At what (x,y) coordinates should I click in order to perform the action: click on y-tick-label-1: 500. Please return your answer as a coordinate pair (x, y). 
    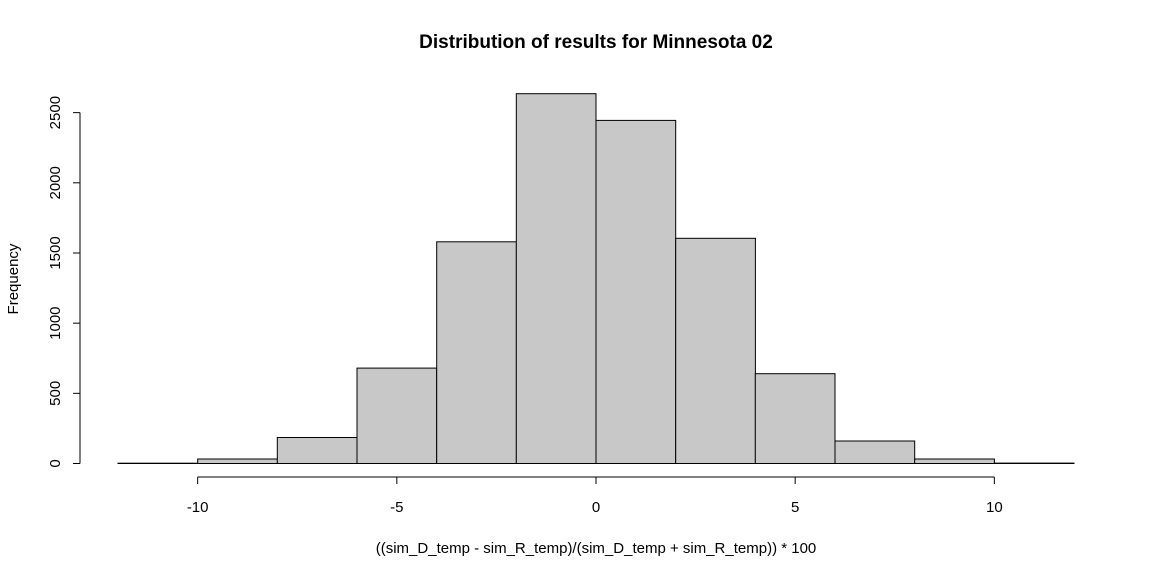
    Looking at the image, I should click on (55, 393).